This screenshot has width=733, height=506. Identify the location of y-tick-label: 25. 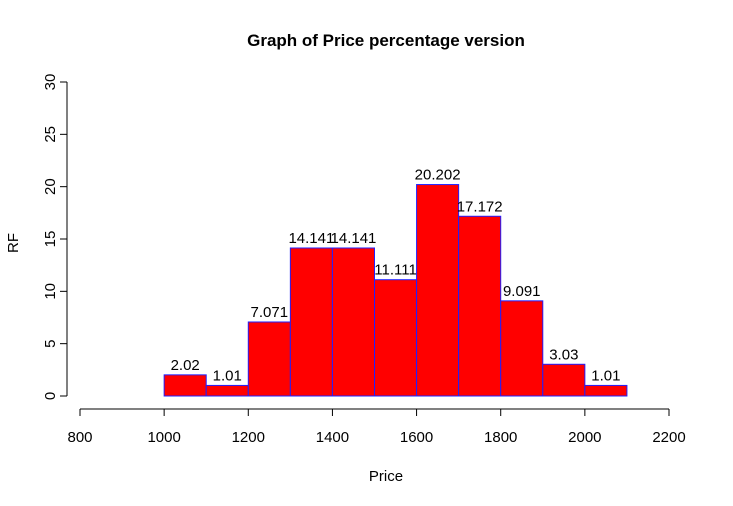
(50, 134).